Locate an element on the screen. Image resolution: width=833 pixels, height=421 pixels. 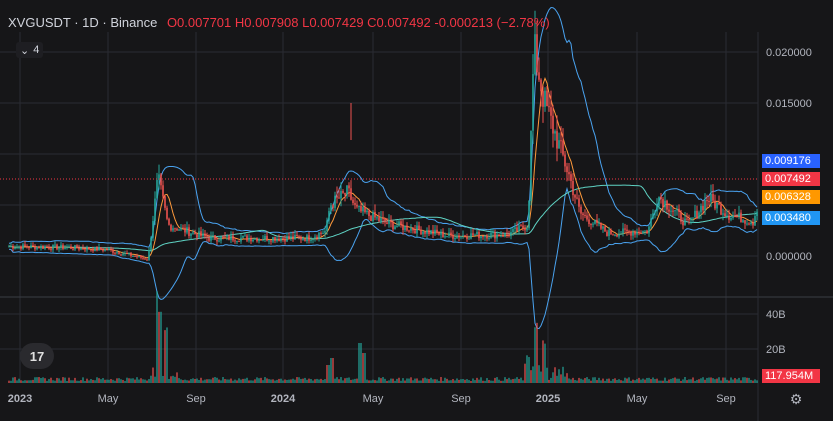
price-axis-tick: 0.020000 is located at coordinates (789, 53).